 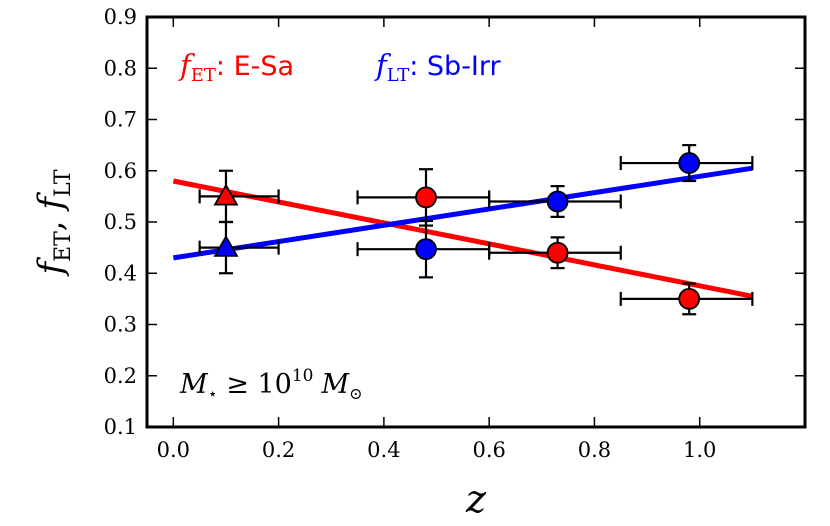 What do you see at coordinates (120, 376) in the screenshot?
I see `y-tick-label: 0.2` at bounding box center [120, 376].